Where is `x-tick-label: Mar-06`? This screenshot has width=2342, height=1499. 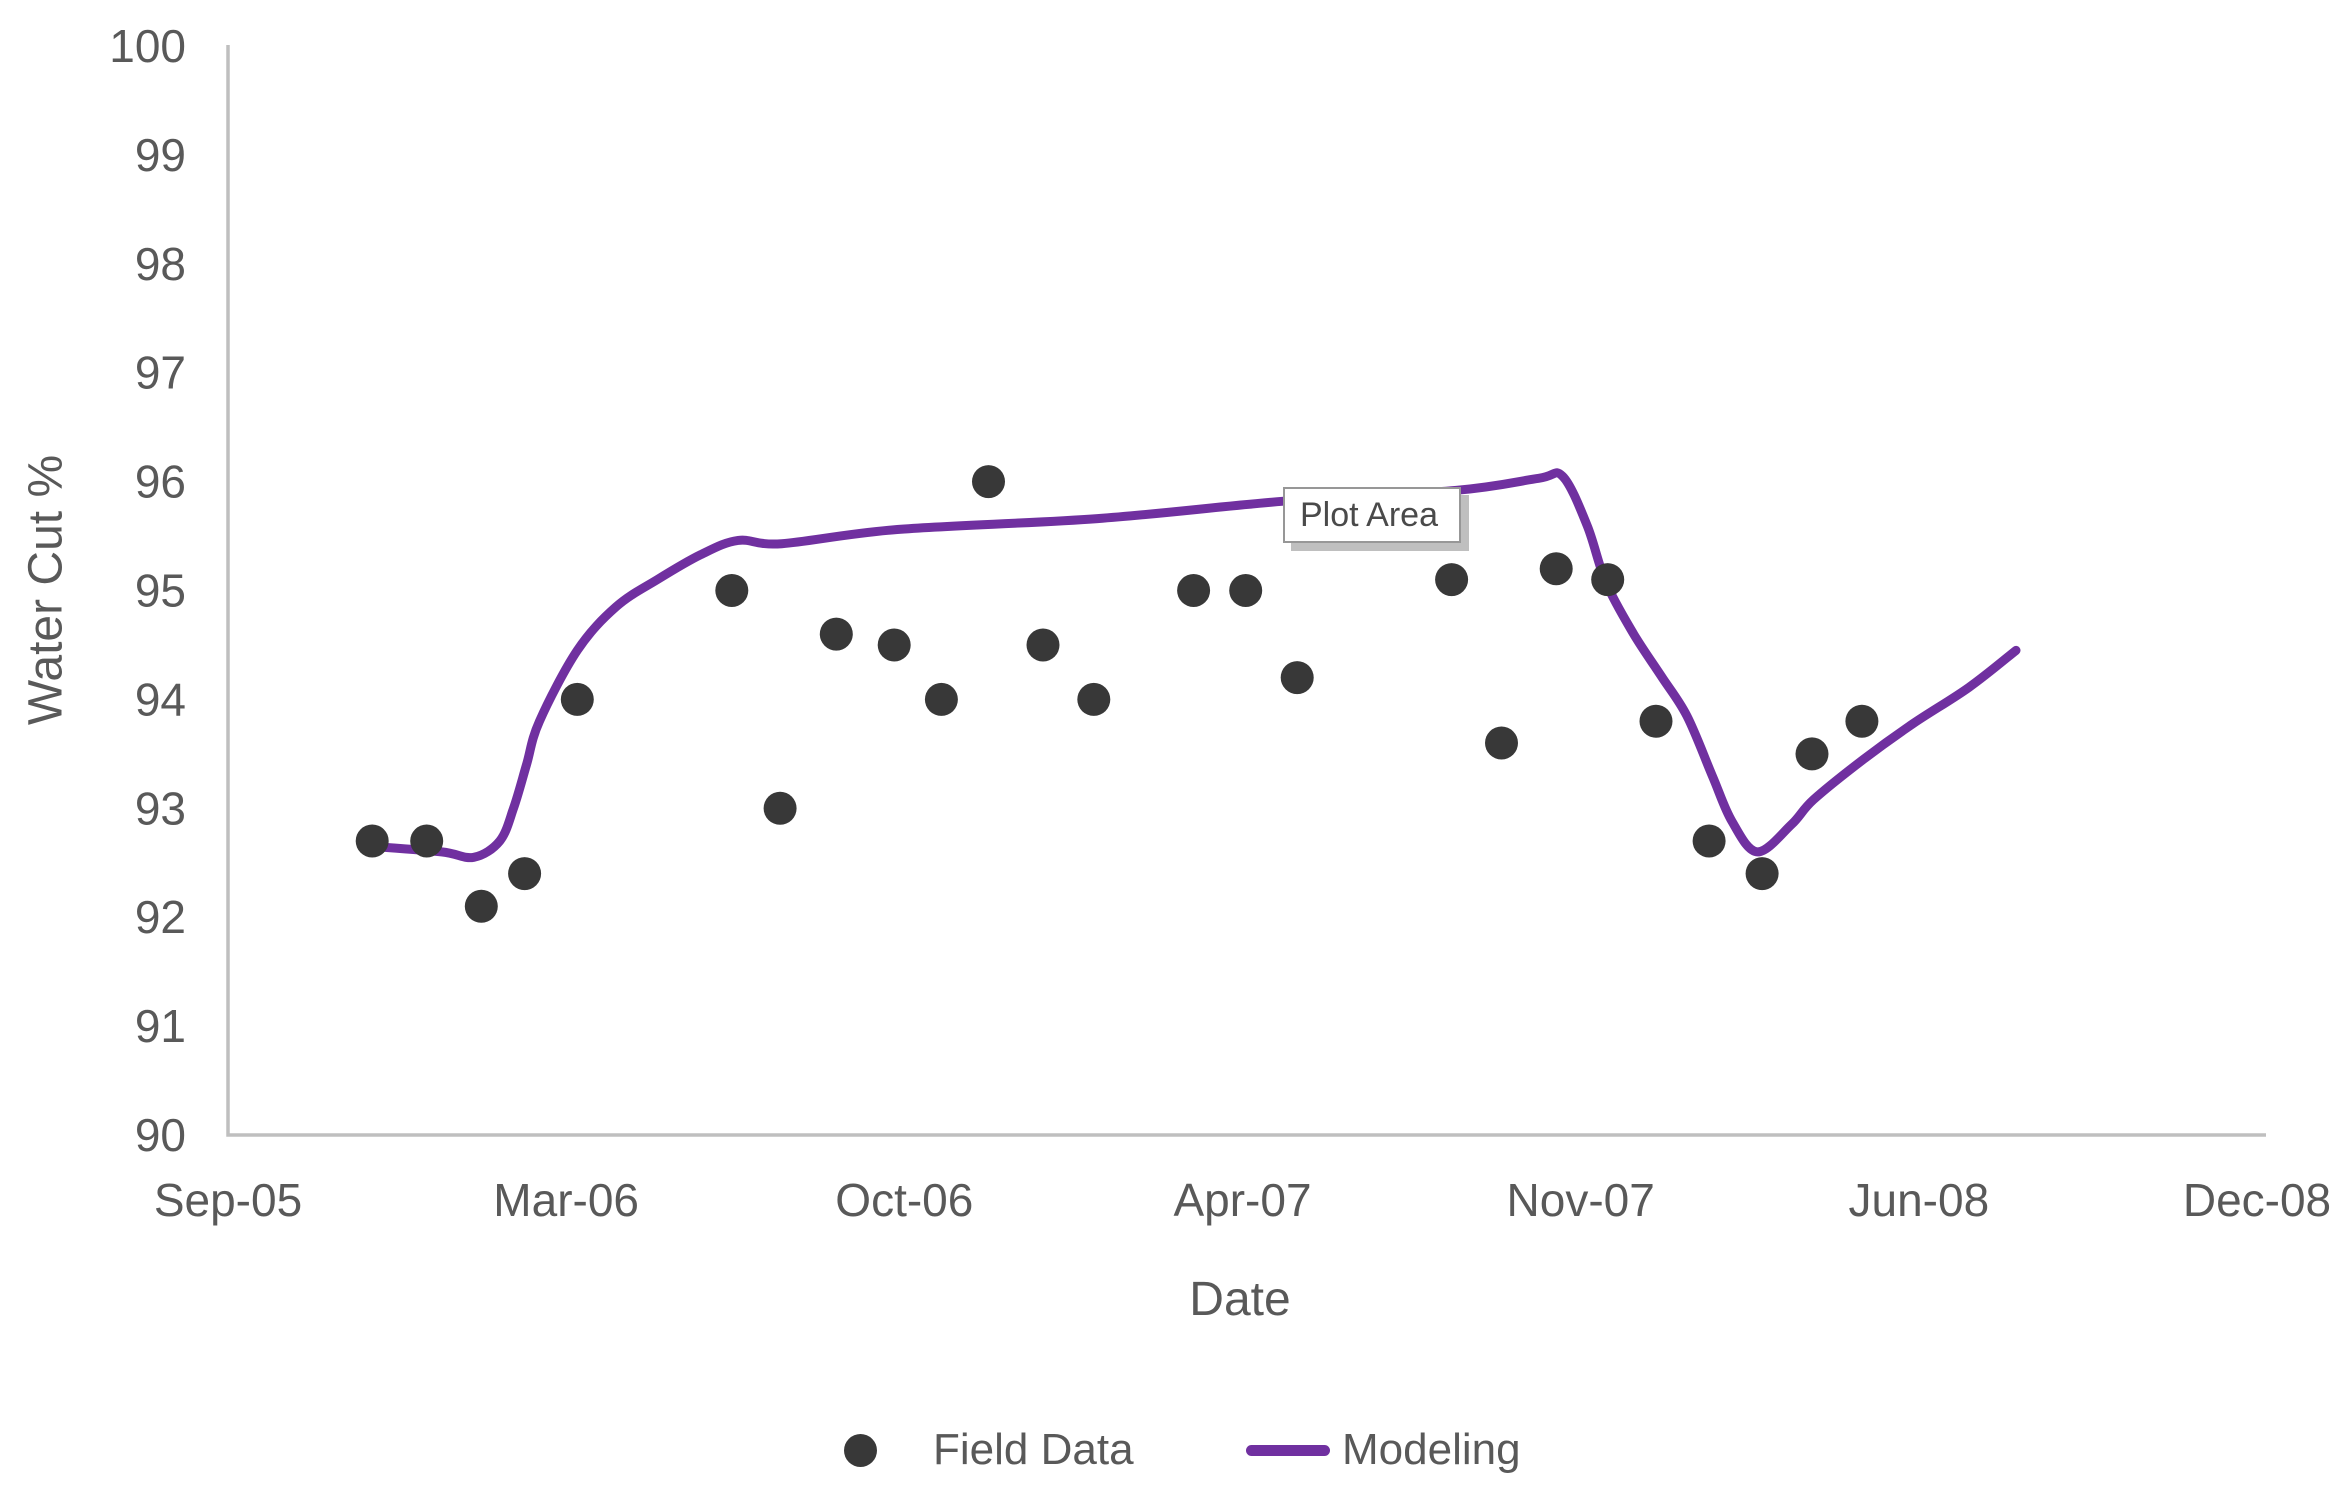 x-tick-label: Mar-06 is located at coordinates (566, 1200).